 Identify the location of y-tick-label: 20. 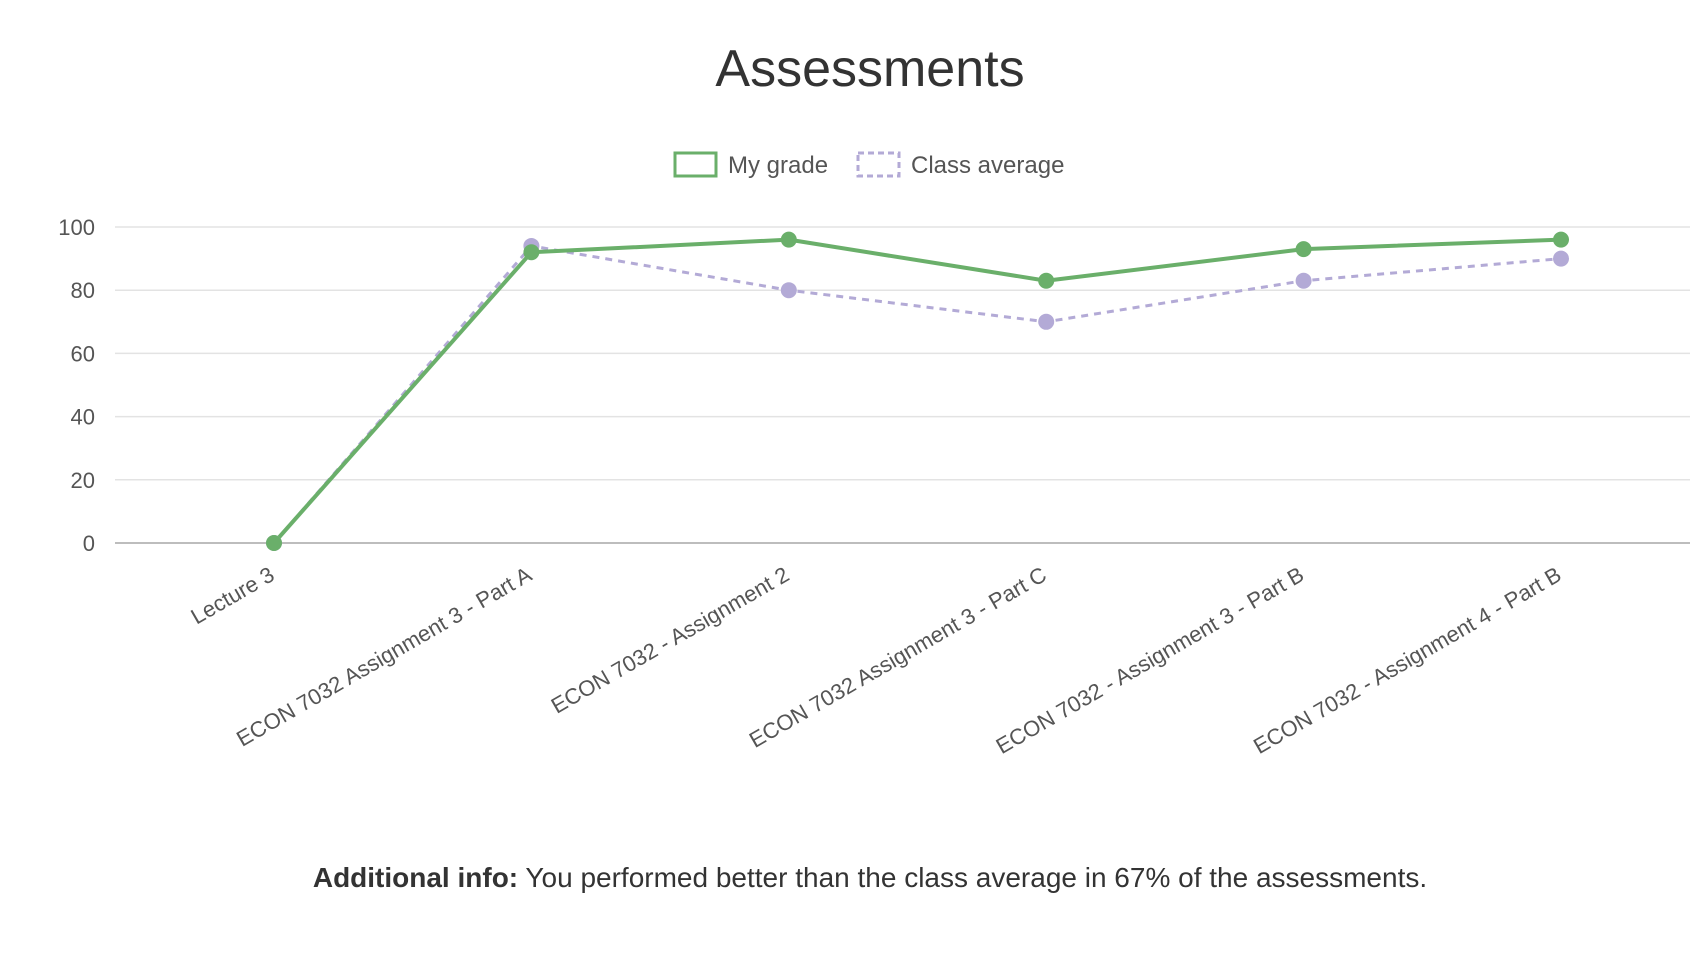
(83, 480).